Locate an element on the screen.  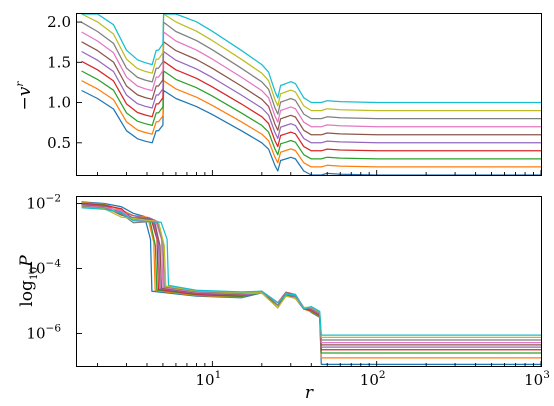
bottom-ylabel-var: P is located at coordinates (27, 261).